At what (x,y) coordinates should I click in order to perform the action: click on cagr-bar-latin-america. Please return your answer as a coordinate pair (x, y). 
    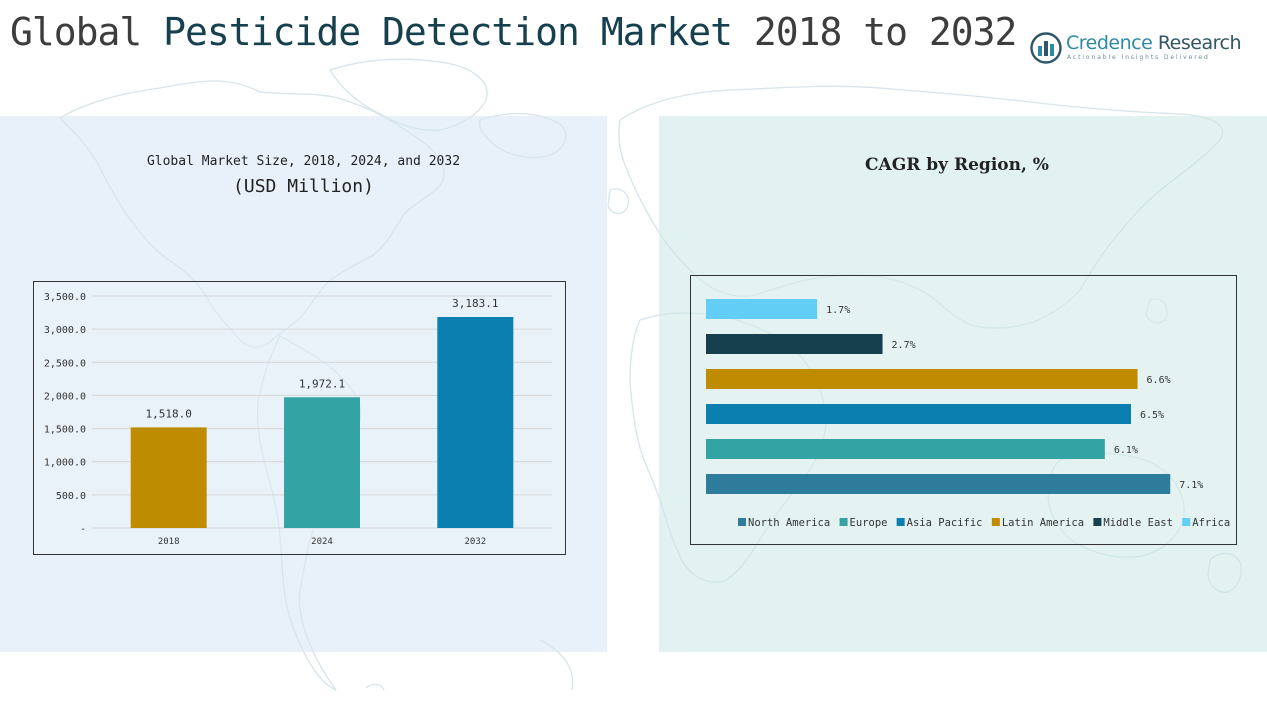
    Looking at the image, I should click on (922, 379).